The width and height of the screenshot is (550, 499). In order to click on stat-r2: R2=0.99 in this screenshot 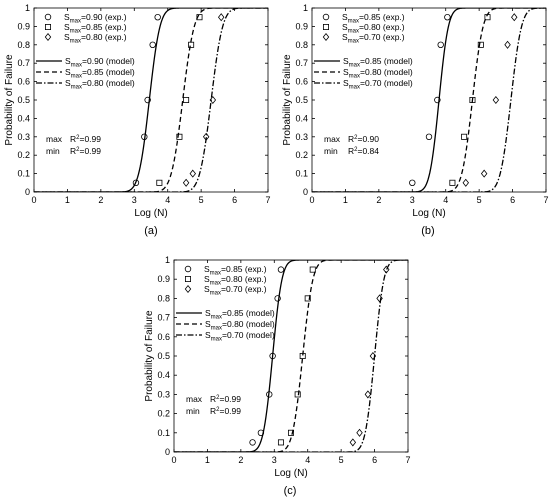, I will do `click(225, 399)`.